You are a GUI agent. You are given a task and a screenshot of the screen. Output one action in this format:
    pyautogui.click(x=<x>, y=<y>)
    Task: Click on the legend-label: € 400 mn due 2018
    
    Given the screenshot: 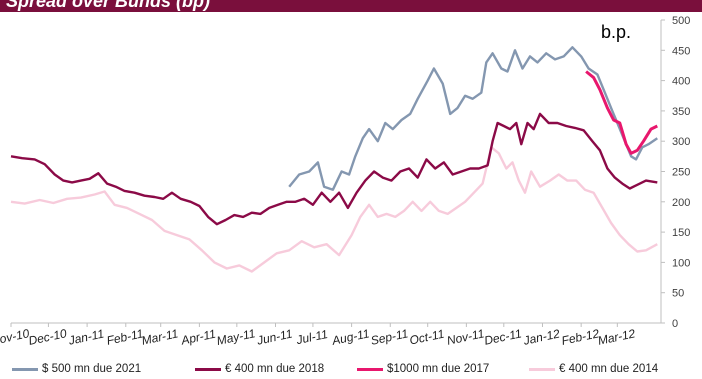 What is the action you would take?
    pyautogui.click(x=275, y=369)
    